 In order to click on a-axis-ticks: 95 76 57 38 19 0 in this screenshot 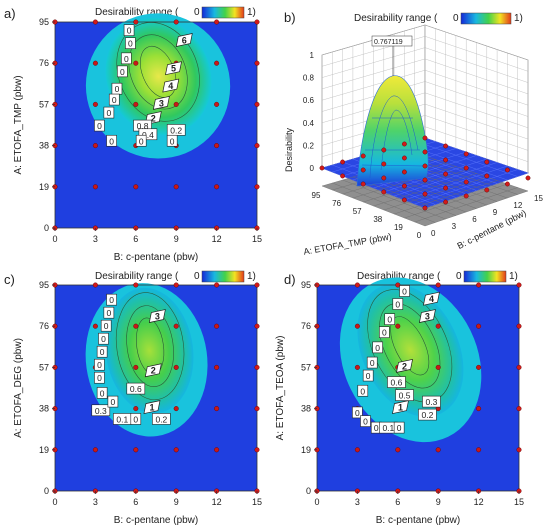, I will do `click(367, 215)`.